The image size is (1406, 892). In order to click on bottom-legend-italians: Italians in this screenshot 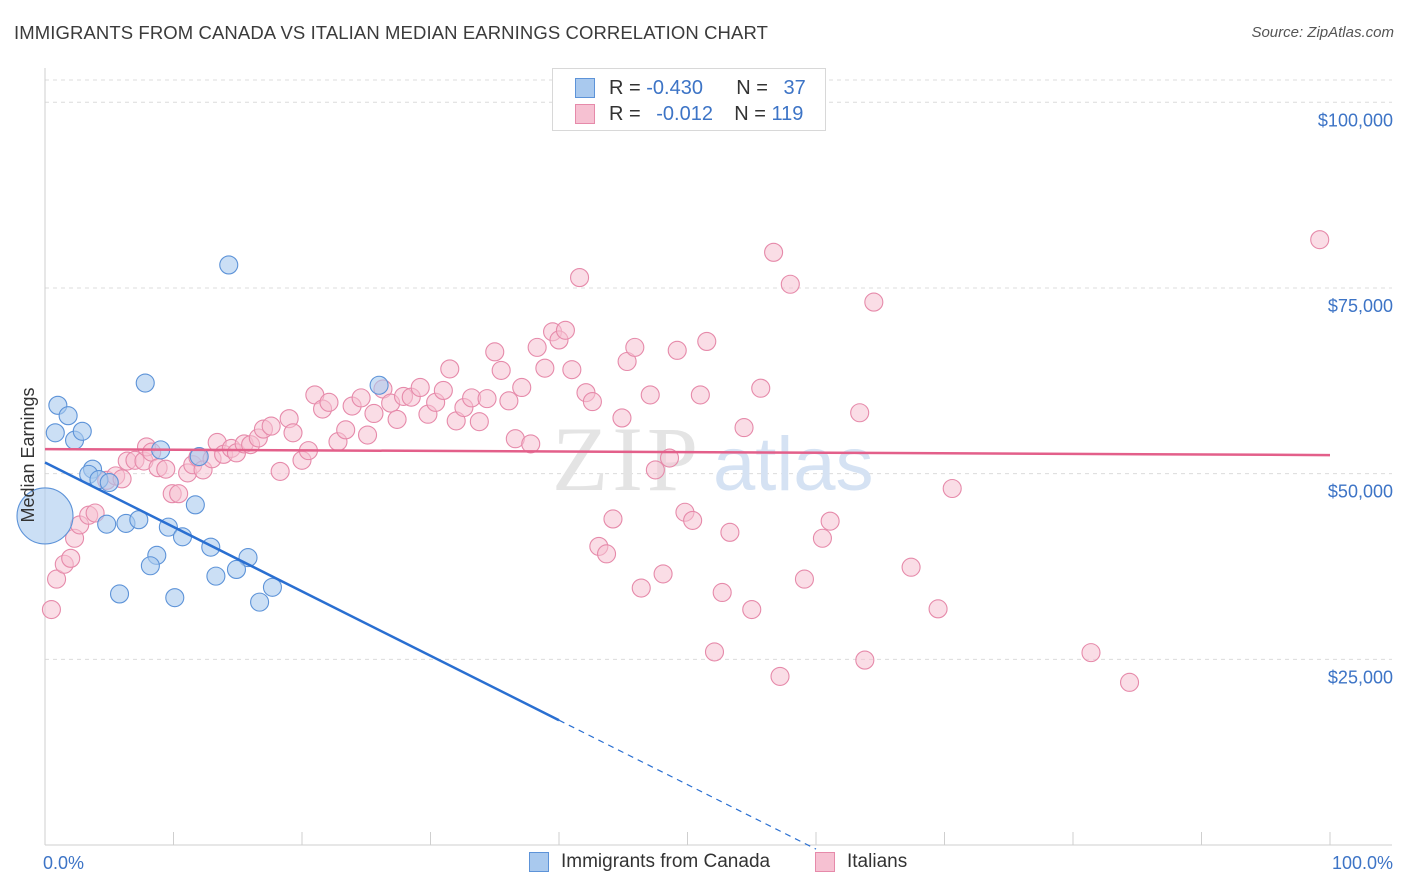, I will do `click(861, 862)`.